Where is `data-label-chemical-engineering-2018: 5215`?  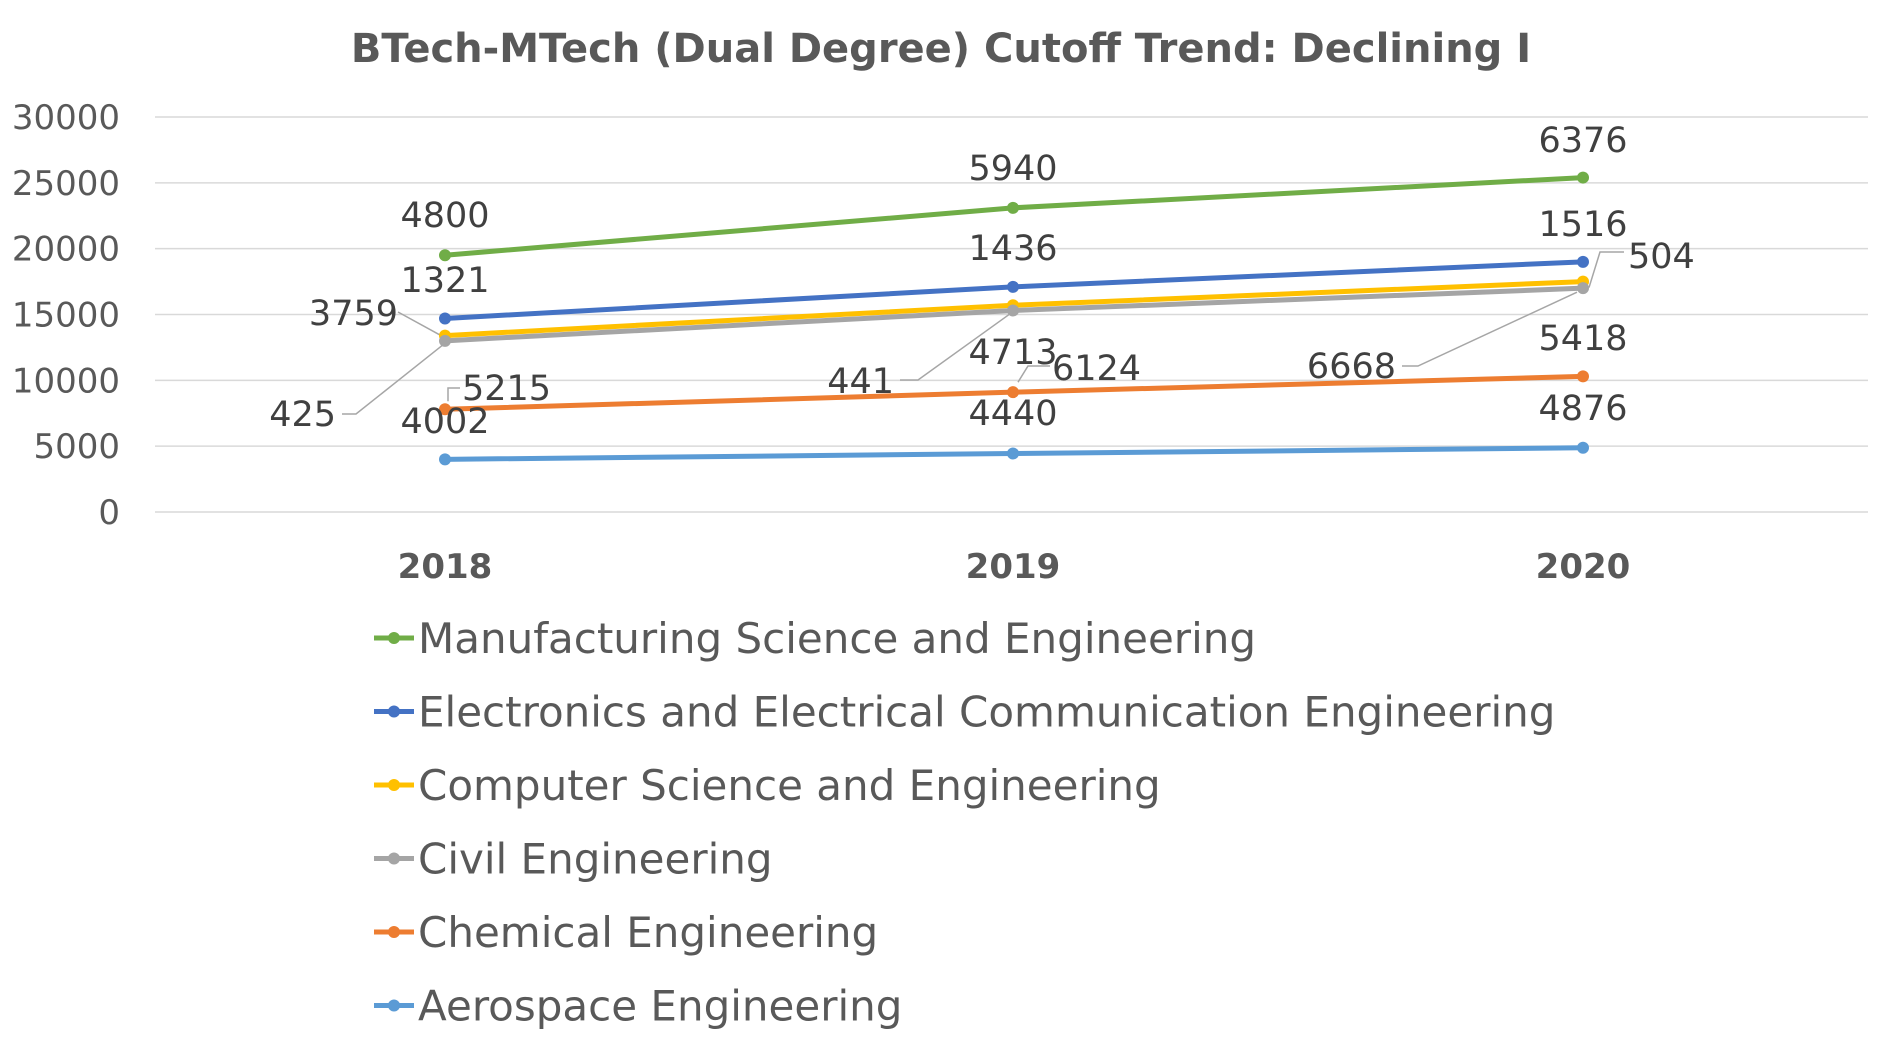 data-label-chemical-engineering-2018: 5215 is located at coordinates (506, 389).